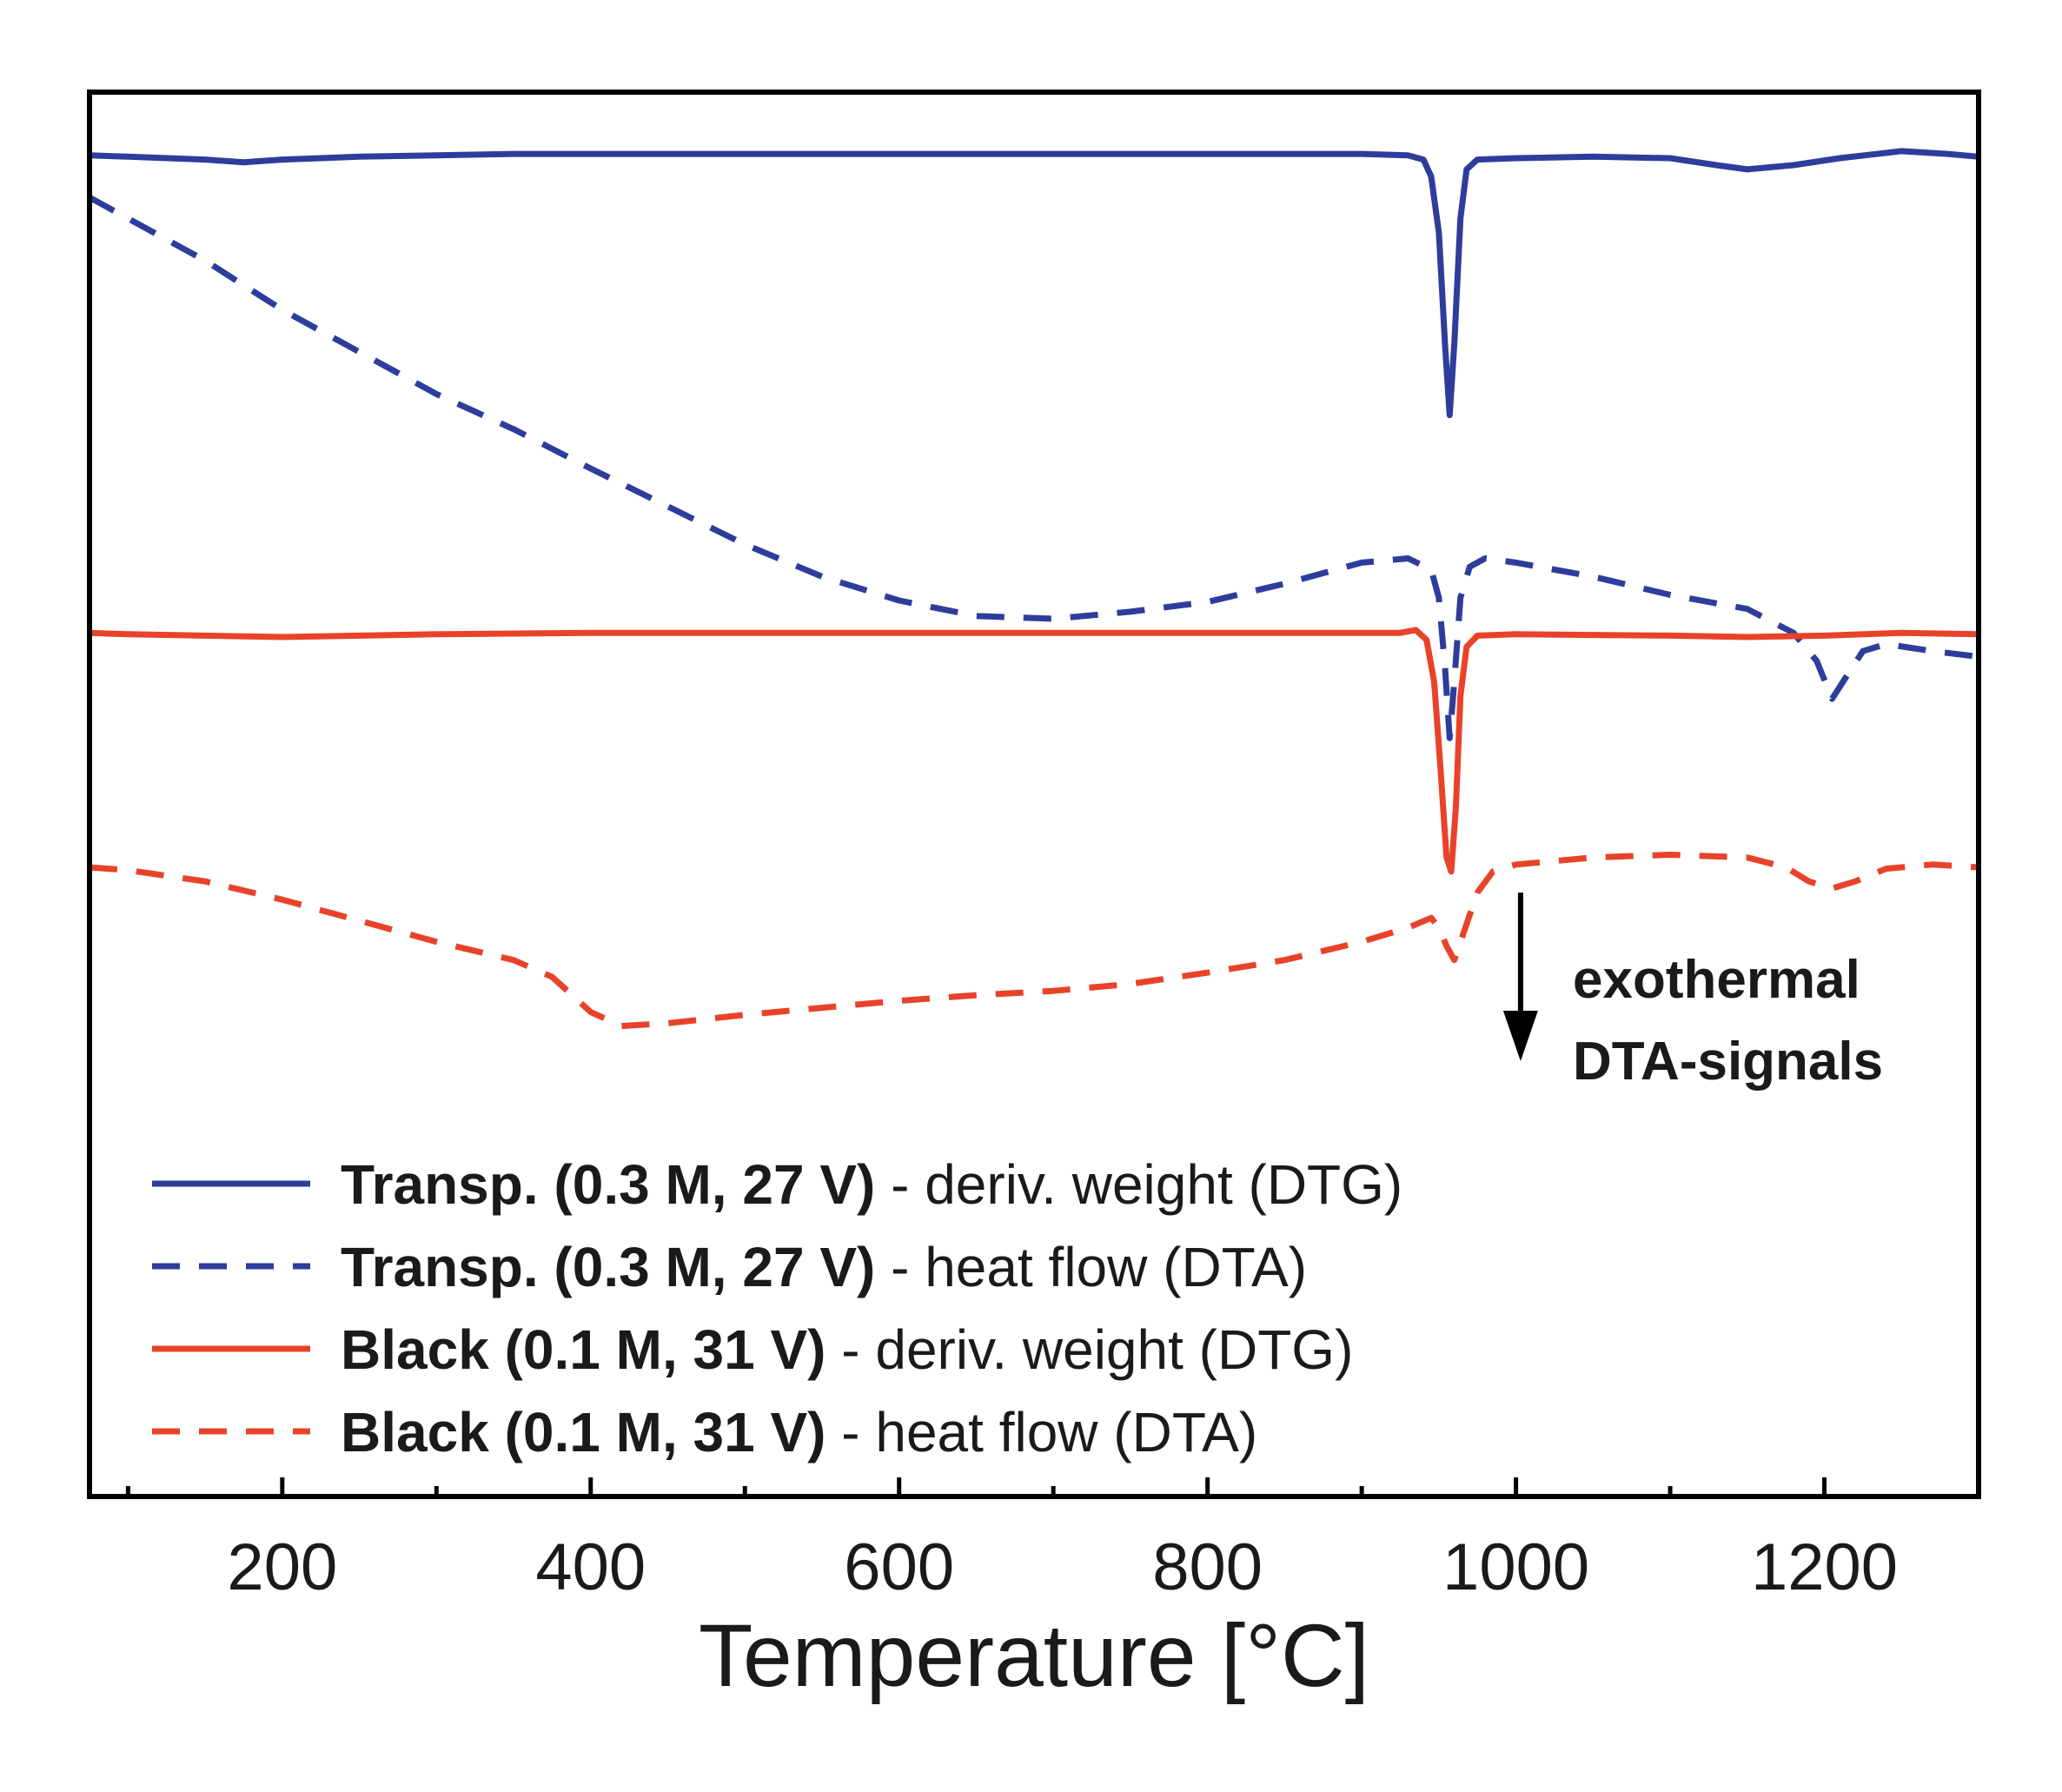 The image size is (2062, 1792). Describe the element at coordinates (1520, 1036) in the screenshot. I see `down-arrow-head` at that location.